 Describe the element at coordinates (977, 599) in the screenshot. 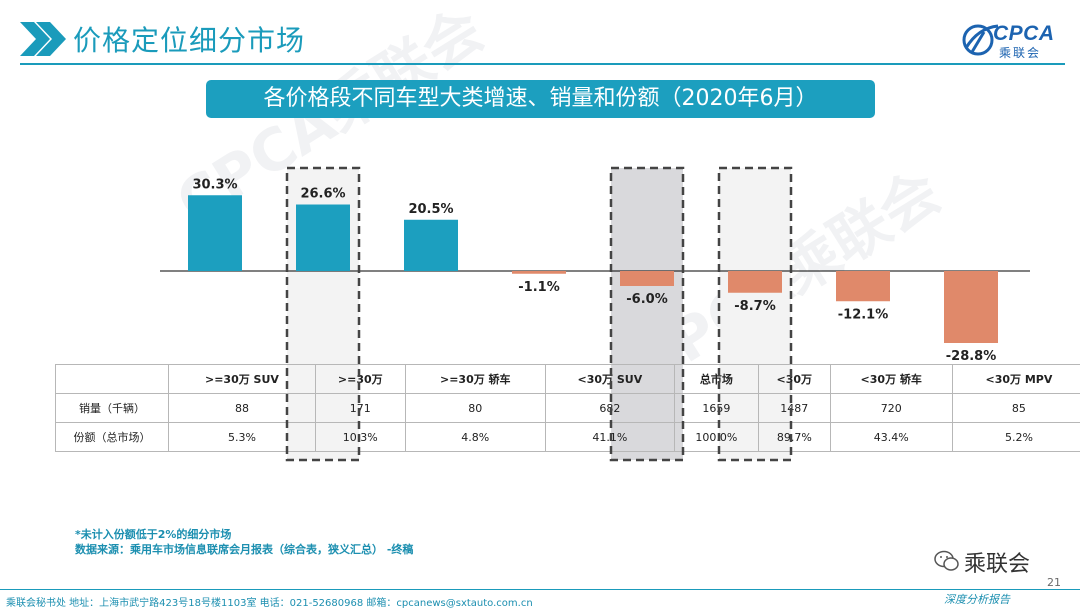

I see `footer-report-label: 深度分析报告` at that location.